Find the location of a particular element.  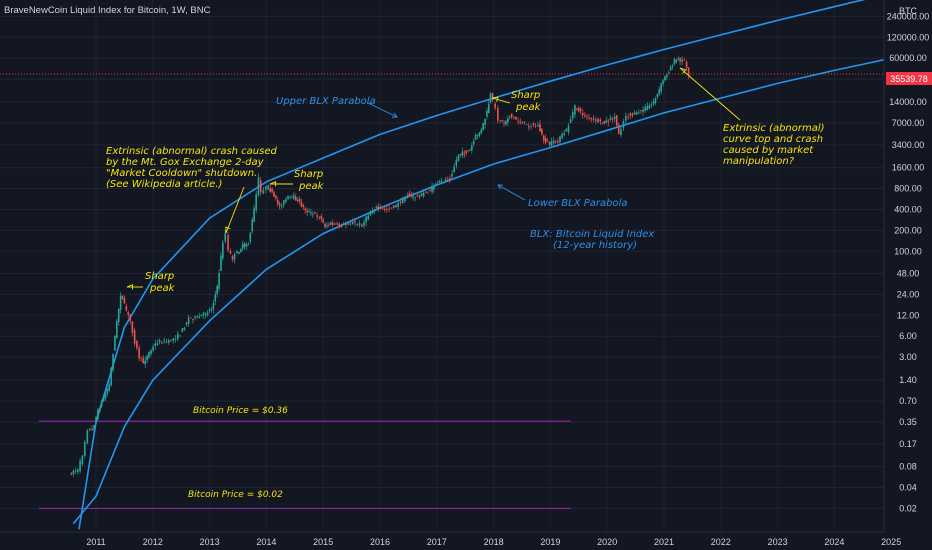

price-axis is located at coordinates (908, 266).